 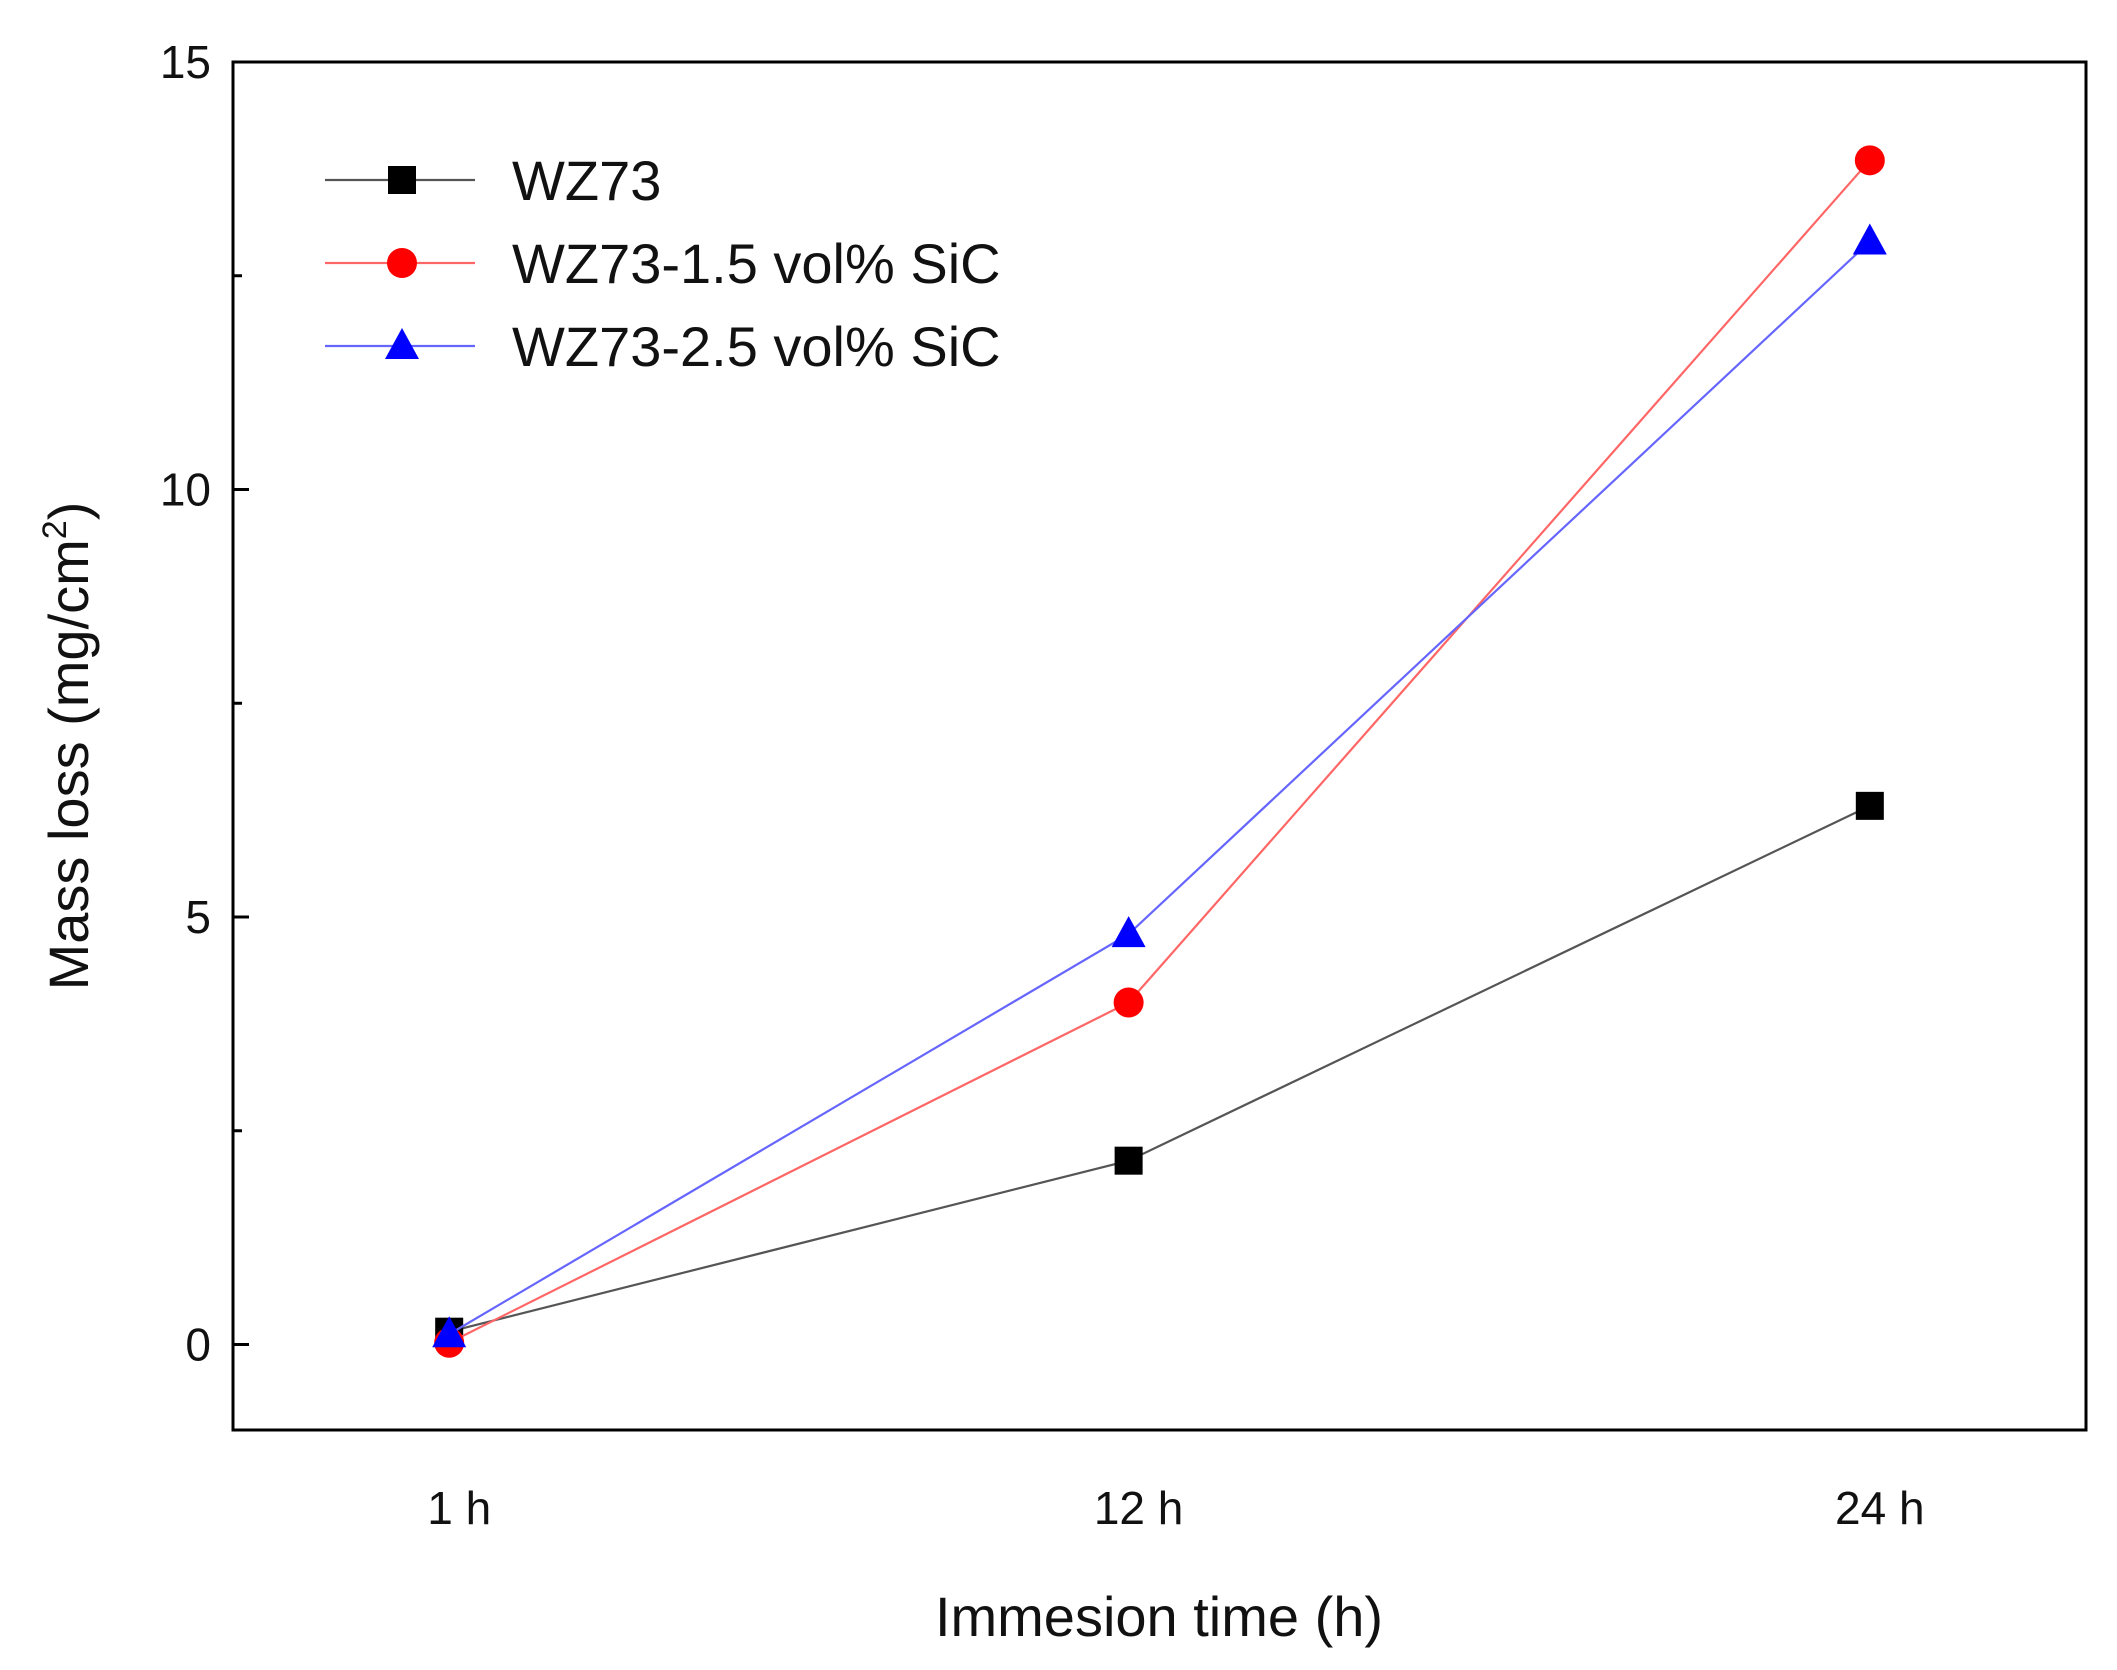 I want to click on x-axis-title: Immesion time (h), so click(x=1159, y=1616).